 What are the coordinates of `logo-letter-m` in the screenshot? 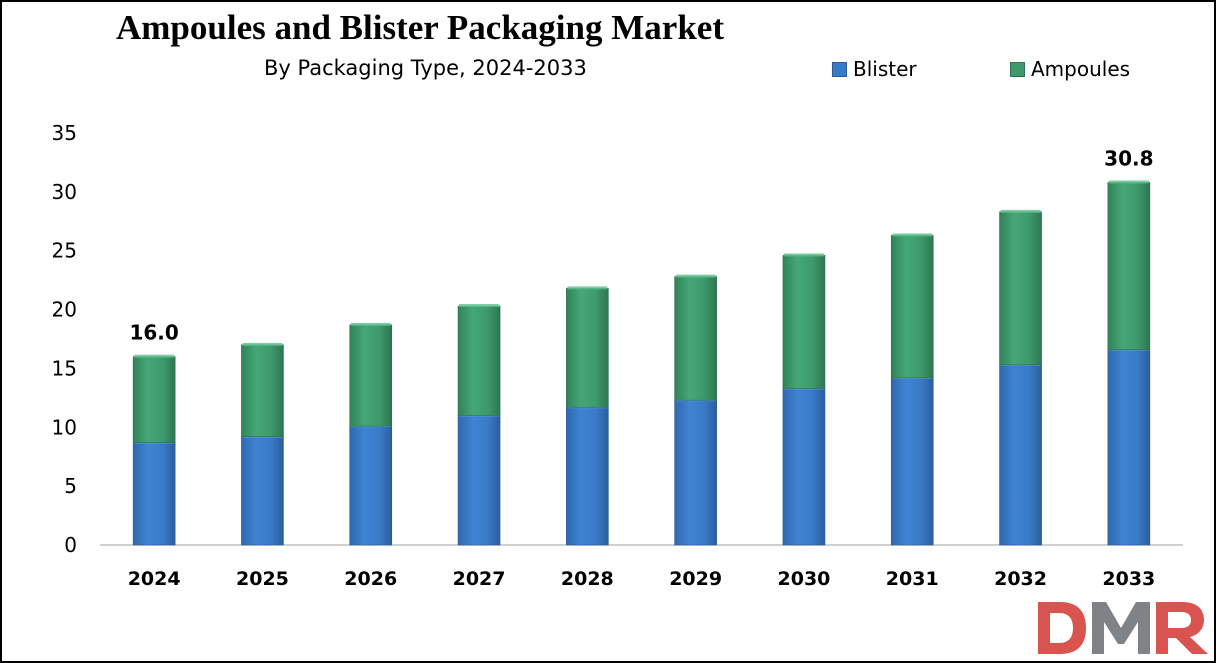 It's located at (1121, 628).